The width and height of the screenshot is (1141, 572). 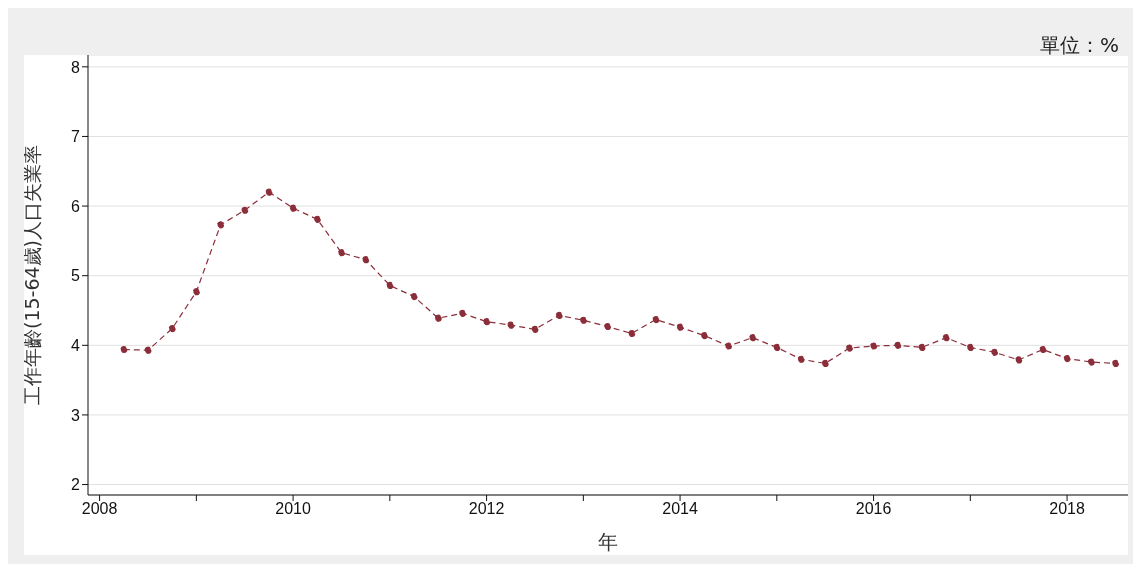 I want to click on x-tick-label: 2008, so click(x=99, y=509).